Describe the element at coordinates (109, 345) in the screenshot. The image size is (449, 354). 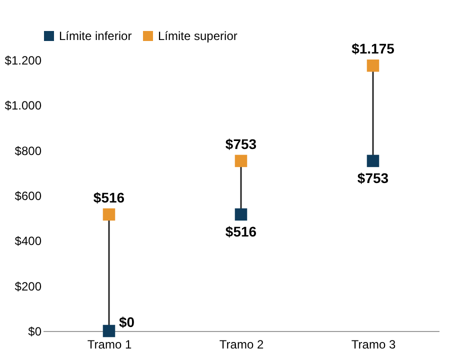
I see `x-tick-label: Tramo 1` at that location.